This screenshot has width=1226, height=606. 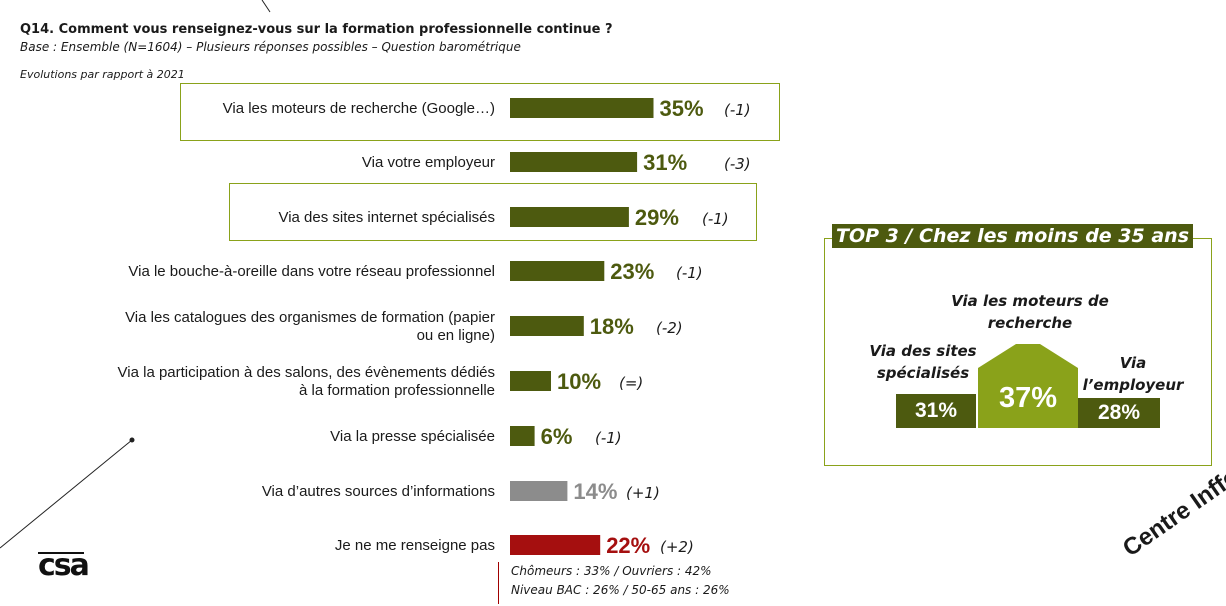 I want to click on value-label: 10%, so click(x=579, y=381).